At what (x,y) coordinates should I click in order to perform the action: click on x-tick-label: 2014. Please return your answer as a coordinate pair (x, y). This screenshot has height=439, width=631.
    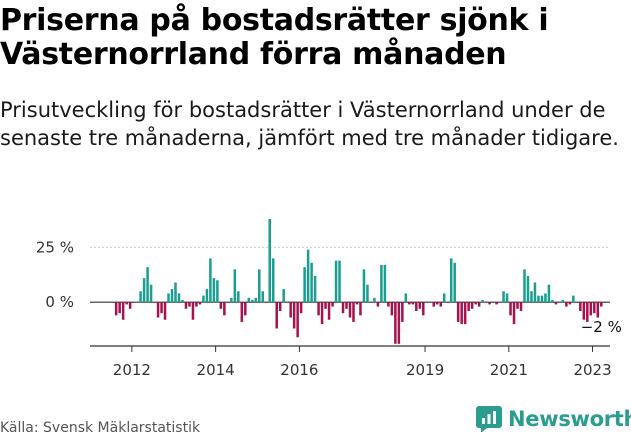
    Looking at the image, I should click on (216, 370).